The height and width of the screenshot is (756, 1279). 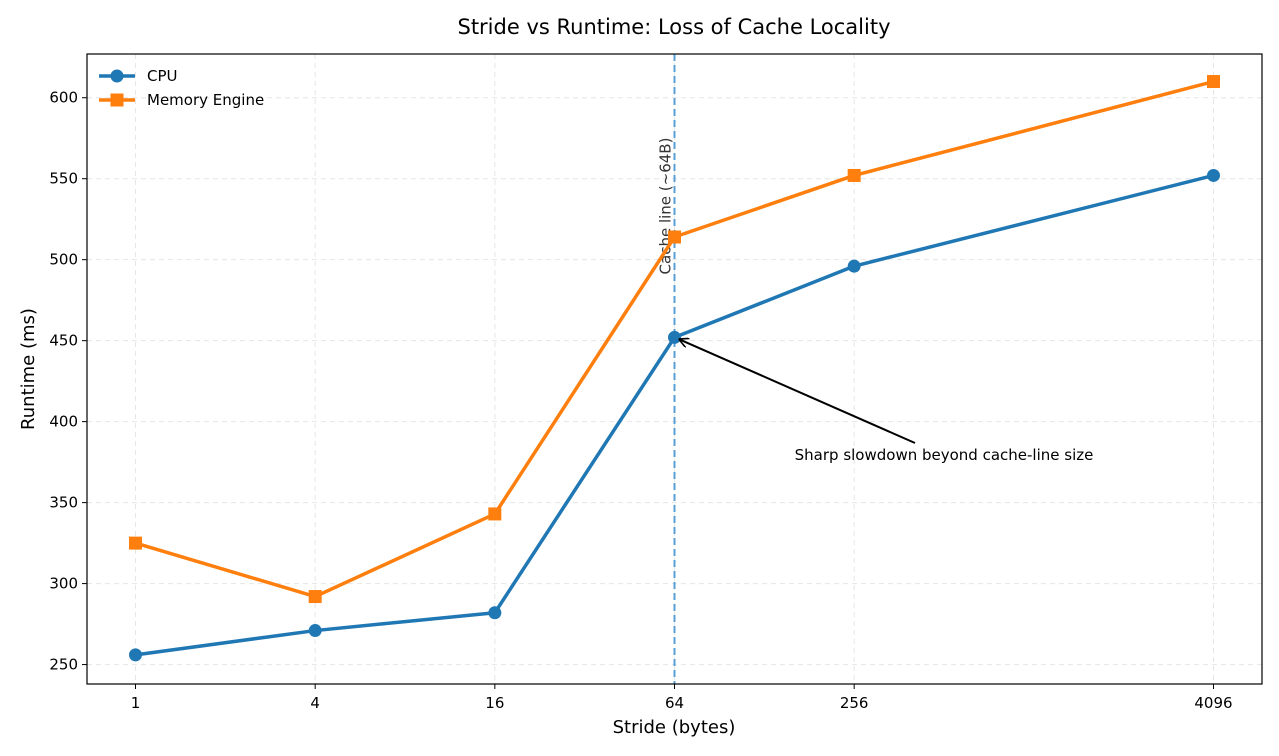 What do you see at coordinates (854, 703) in the screenshot?
I see `x-tick-label: 256` at bounding box center [854, 703].